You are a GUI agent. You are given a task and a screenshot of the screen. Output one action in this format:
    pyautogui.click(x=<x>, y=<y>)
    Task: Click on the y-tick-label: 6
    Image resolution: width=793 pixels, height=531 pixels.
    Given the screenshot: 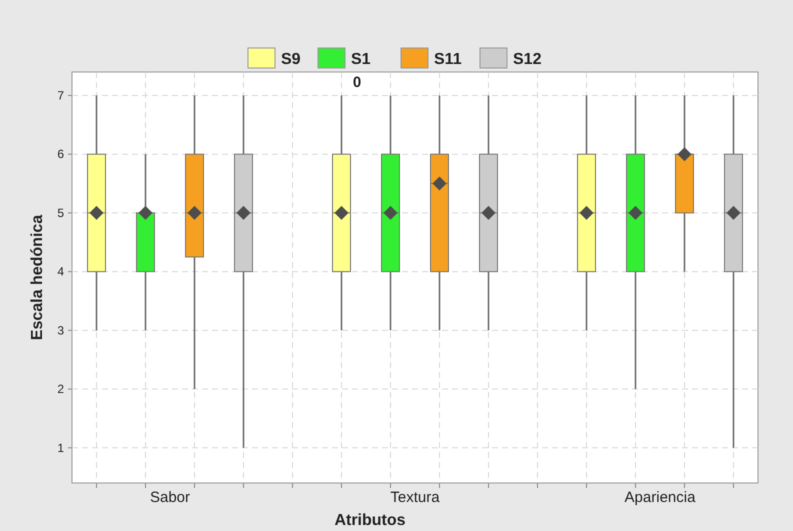 What is the action you would take?
    pyautogui.click(x=60, y=154)
    